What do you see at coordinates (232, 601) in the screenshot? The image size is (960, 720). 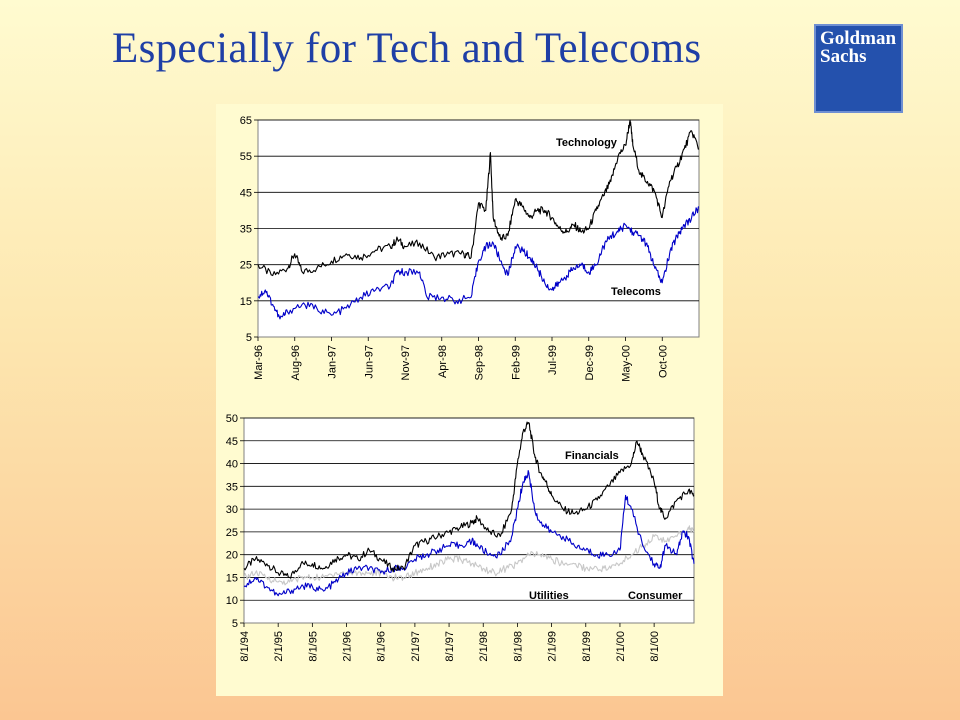 I see `sector-y-tick-label: 10` at bounding box center [232, 601].